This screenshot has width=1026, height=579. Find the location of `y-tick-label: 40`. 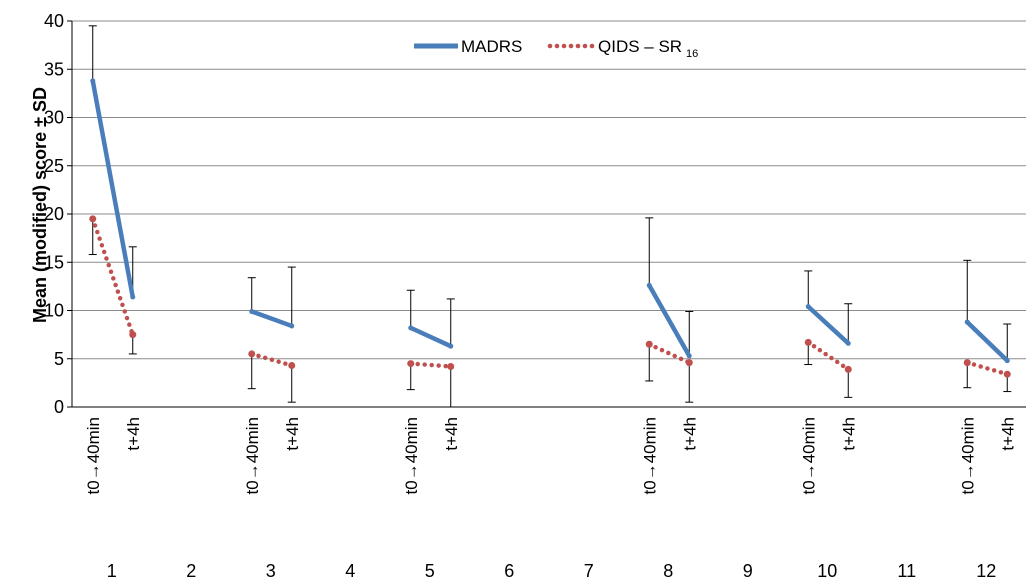

y-tick-label: 40 is located at coordinates (54, 21).